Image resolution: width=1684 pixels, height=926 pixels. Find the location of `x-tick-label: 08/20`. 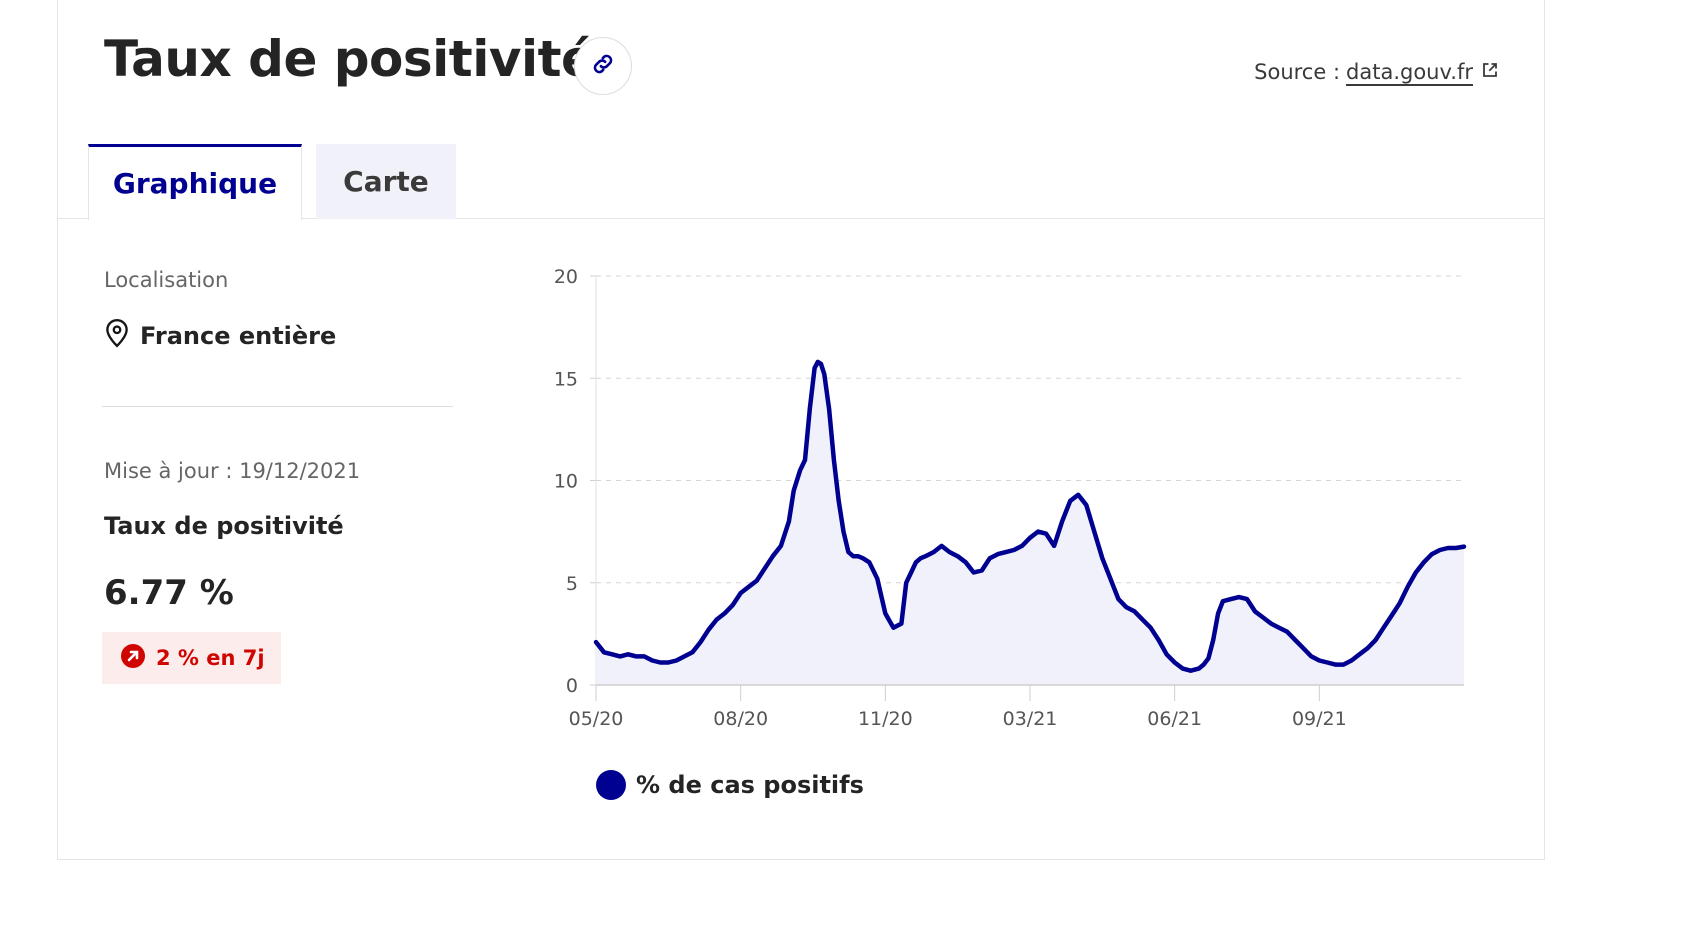

x-tick-label: 08/20 is located at coordinates (740, 719).